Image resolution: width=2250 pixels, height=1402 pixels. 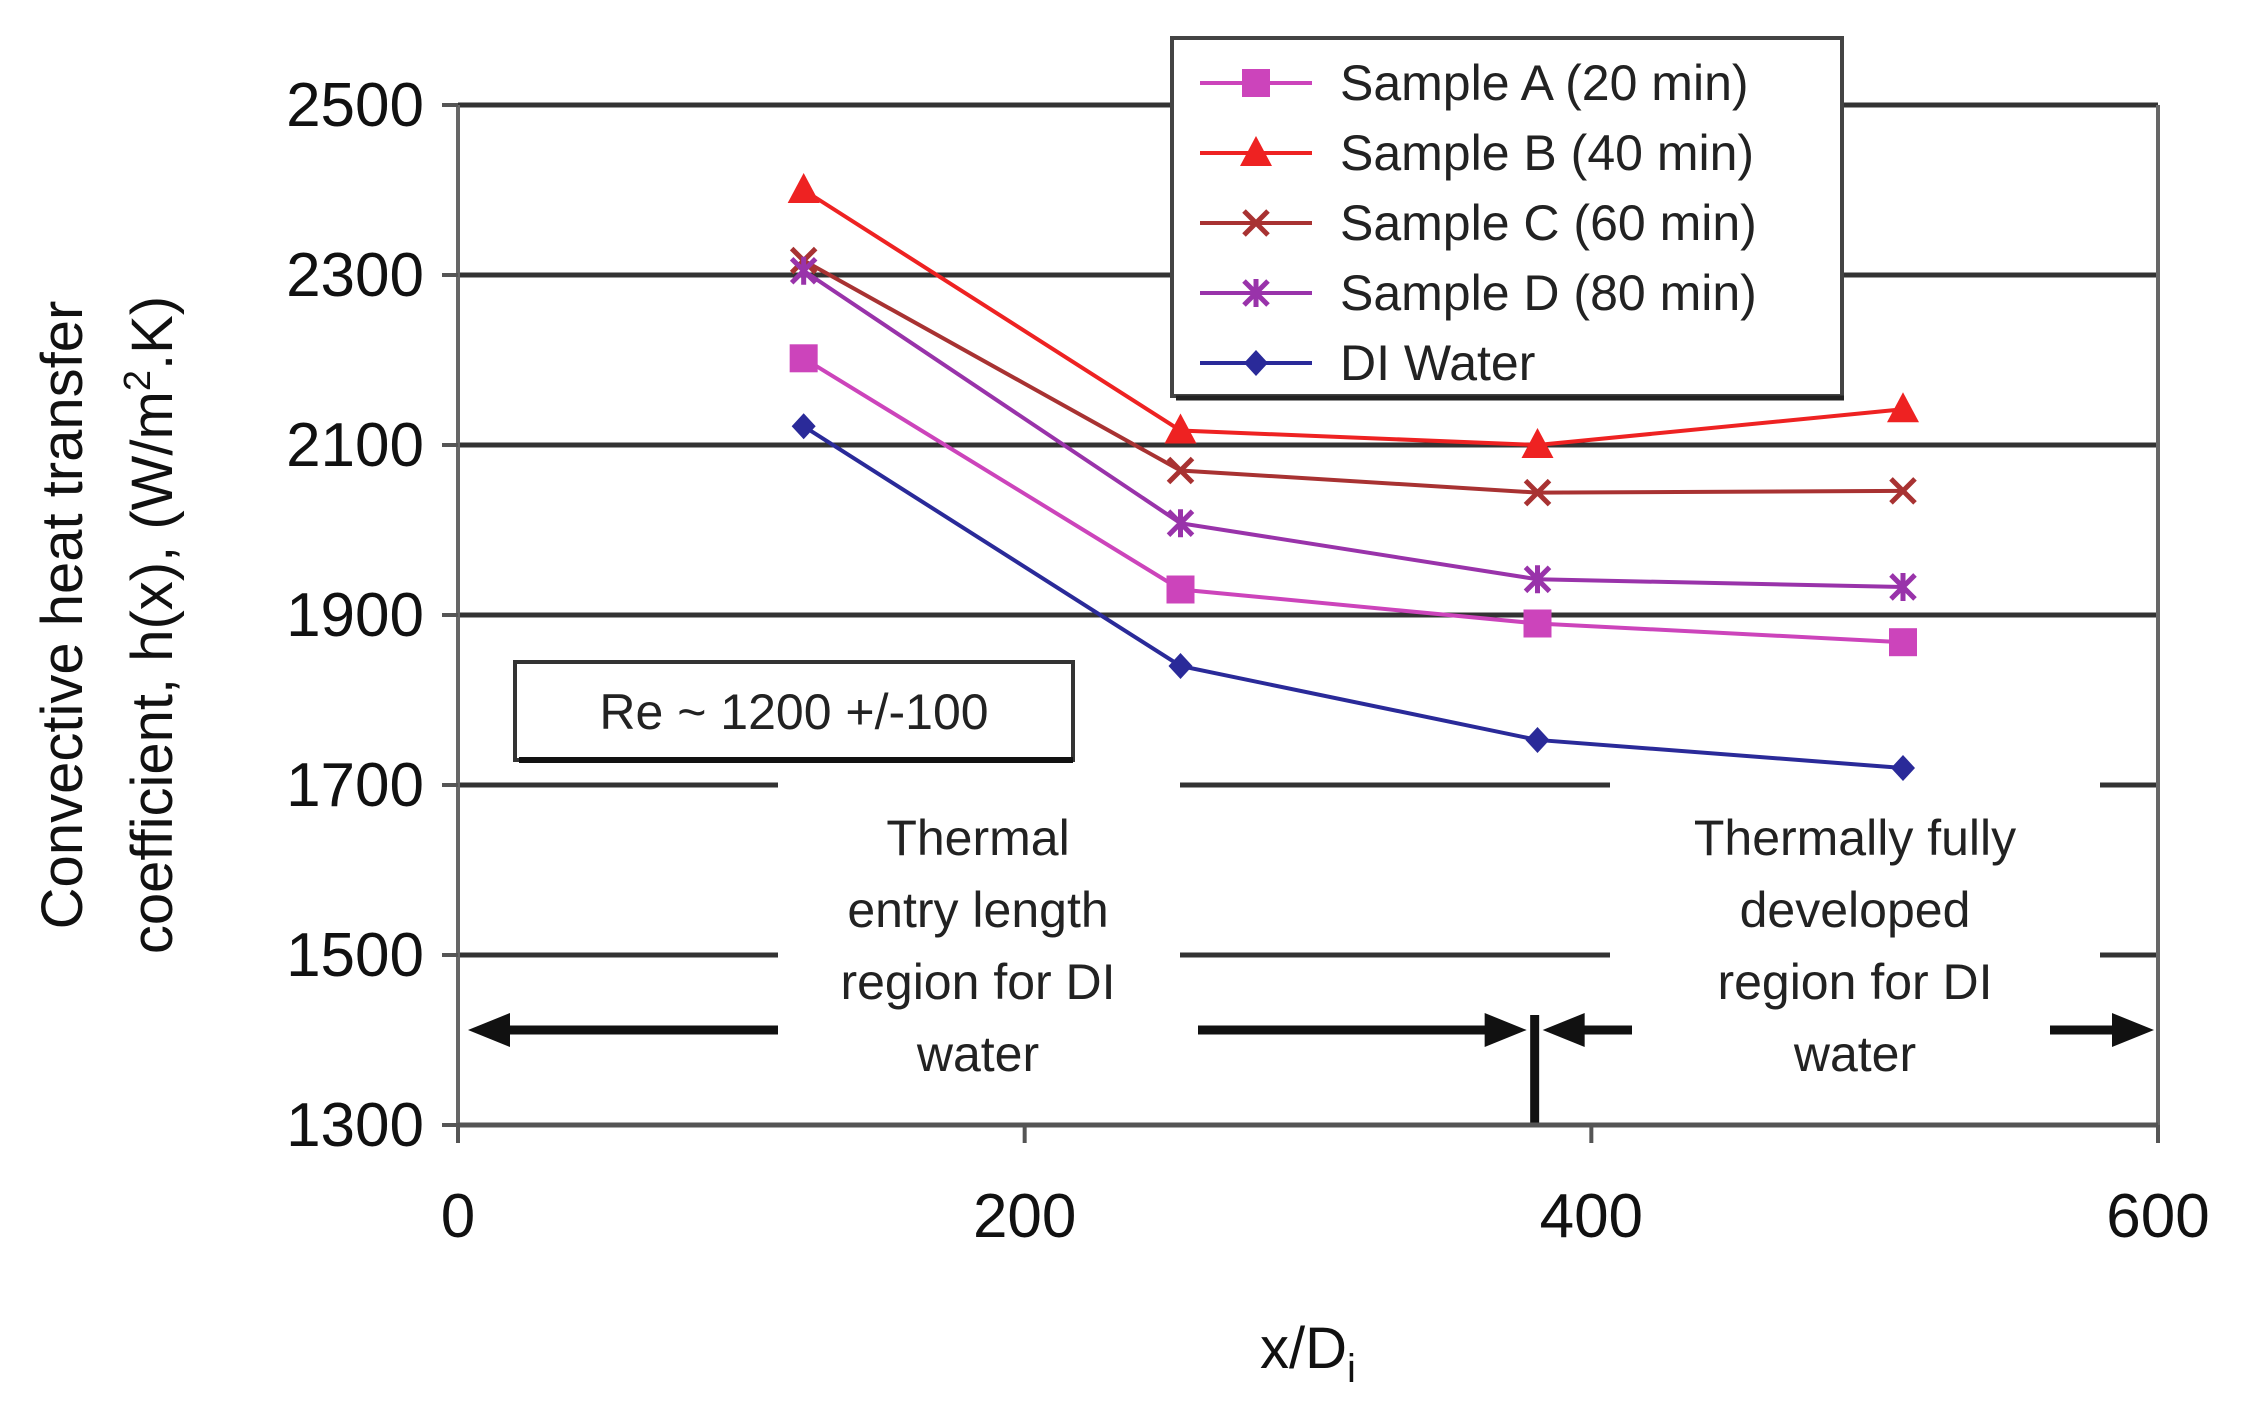 I want to click on arrow-left-region-start-head, so click(x=489, y=1030).